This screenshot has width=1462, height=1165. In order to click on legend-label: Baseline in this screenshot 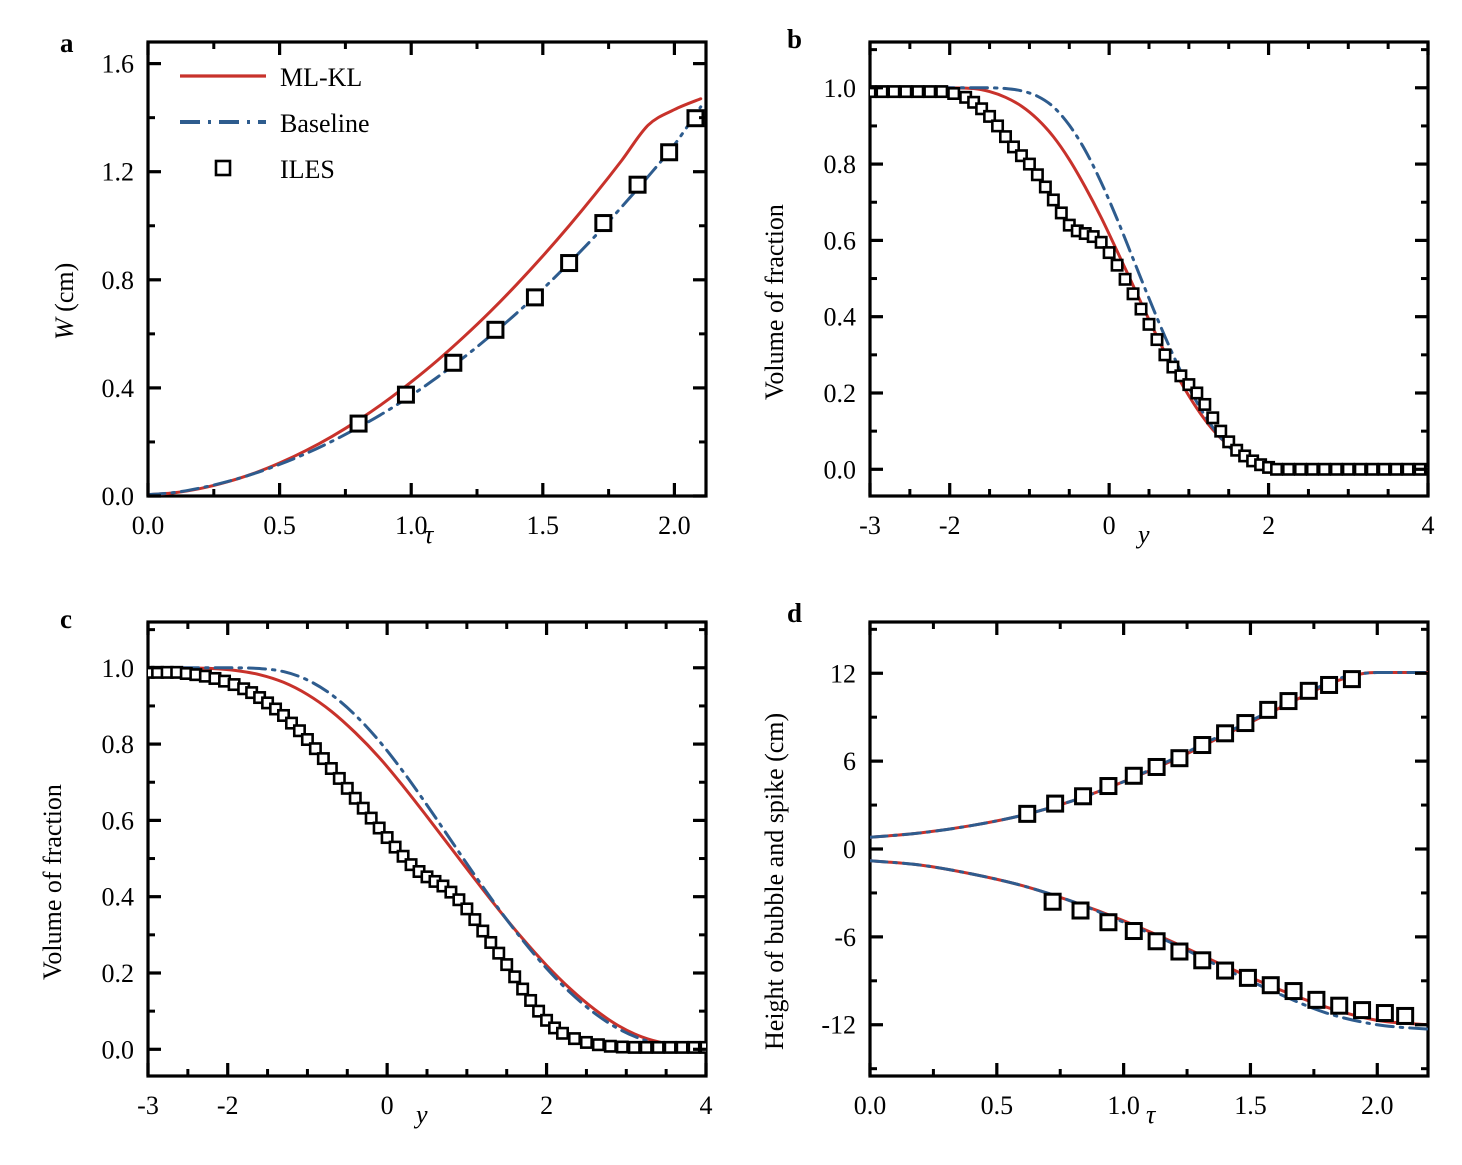, I will do `click(325, 123)`.